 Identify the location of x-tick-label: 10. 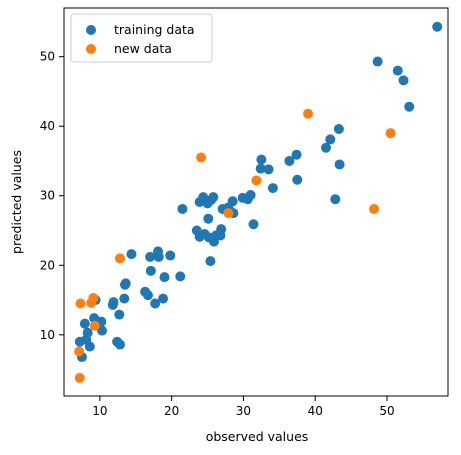
(99, 411).